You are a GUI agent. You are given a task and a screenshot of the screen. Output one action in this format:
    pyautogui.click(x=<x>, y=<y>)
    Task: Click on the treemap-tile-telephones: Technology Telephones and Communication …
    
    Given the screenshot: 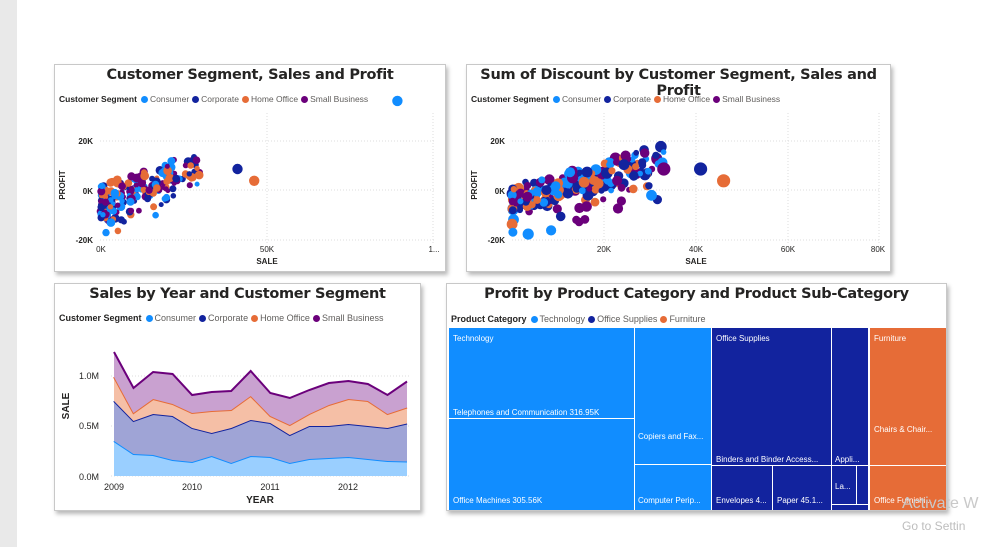 What is the action you would take?
    pyautogui.click(x=541, y=373)
    